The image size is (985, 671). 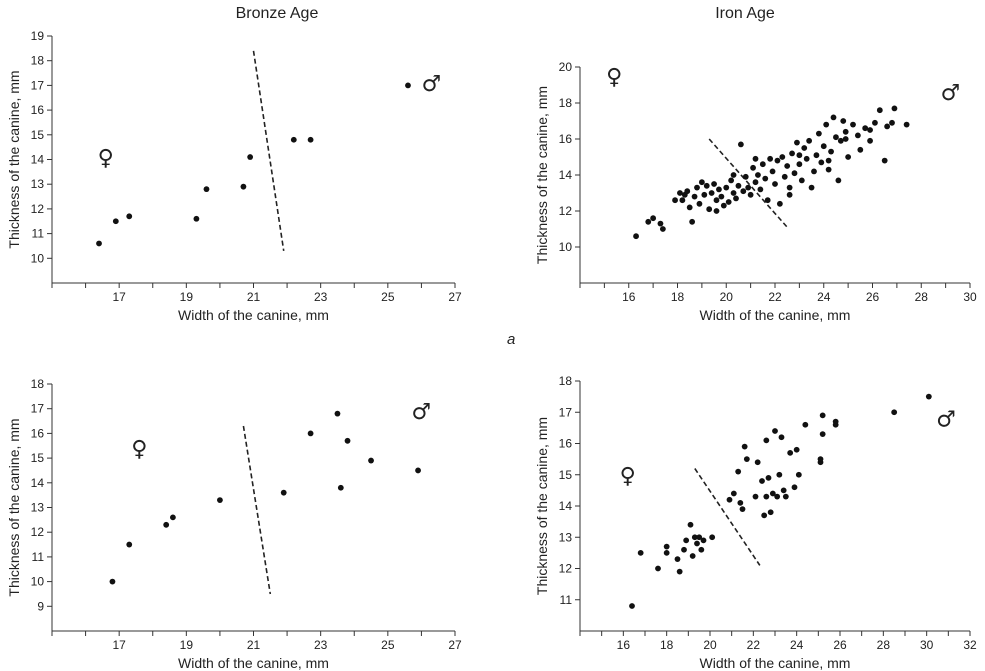 What do you see at coordinates (511, 339) in the screenshot?
I see `panel-label-a: a` at bounding box center [511, 339].